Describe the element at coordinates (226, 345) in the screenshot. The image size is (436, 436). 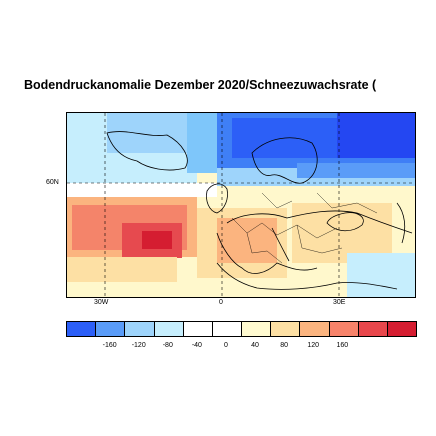
I see `colorbar-label: 0` at that location.